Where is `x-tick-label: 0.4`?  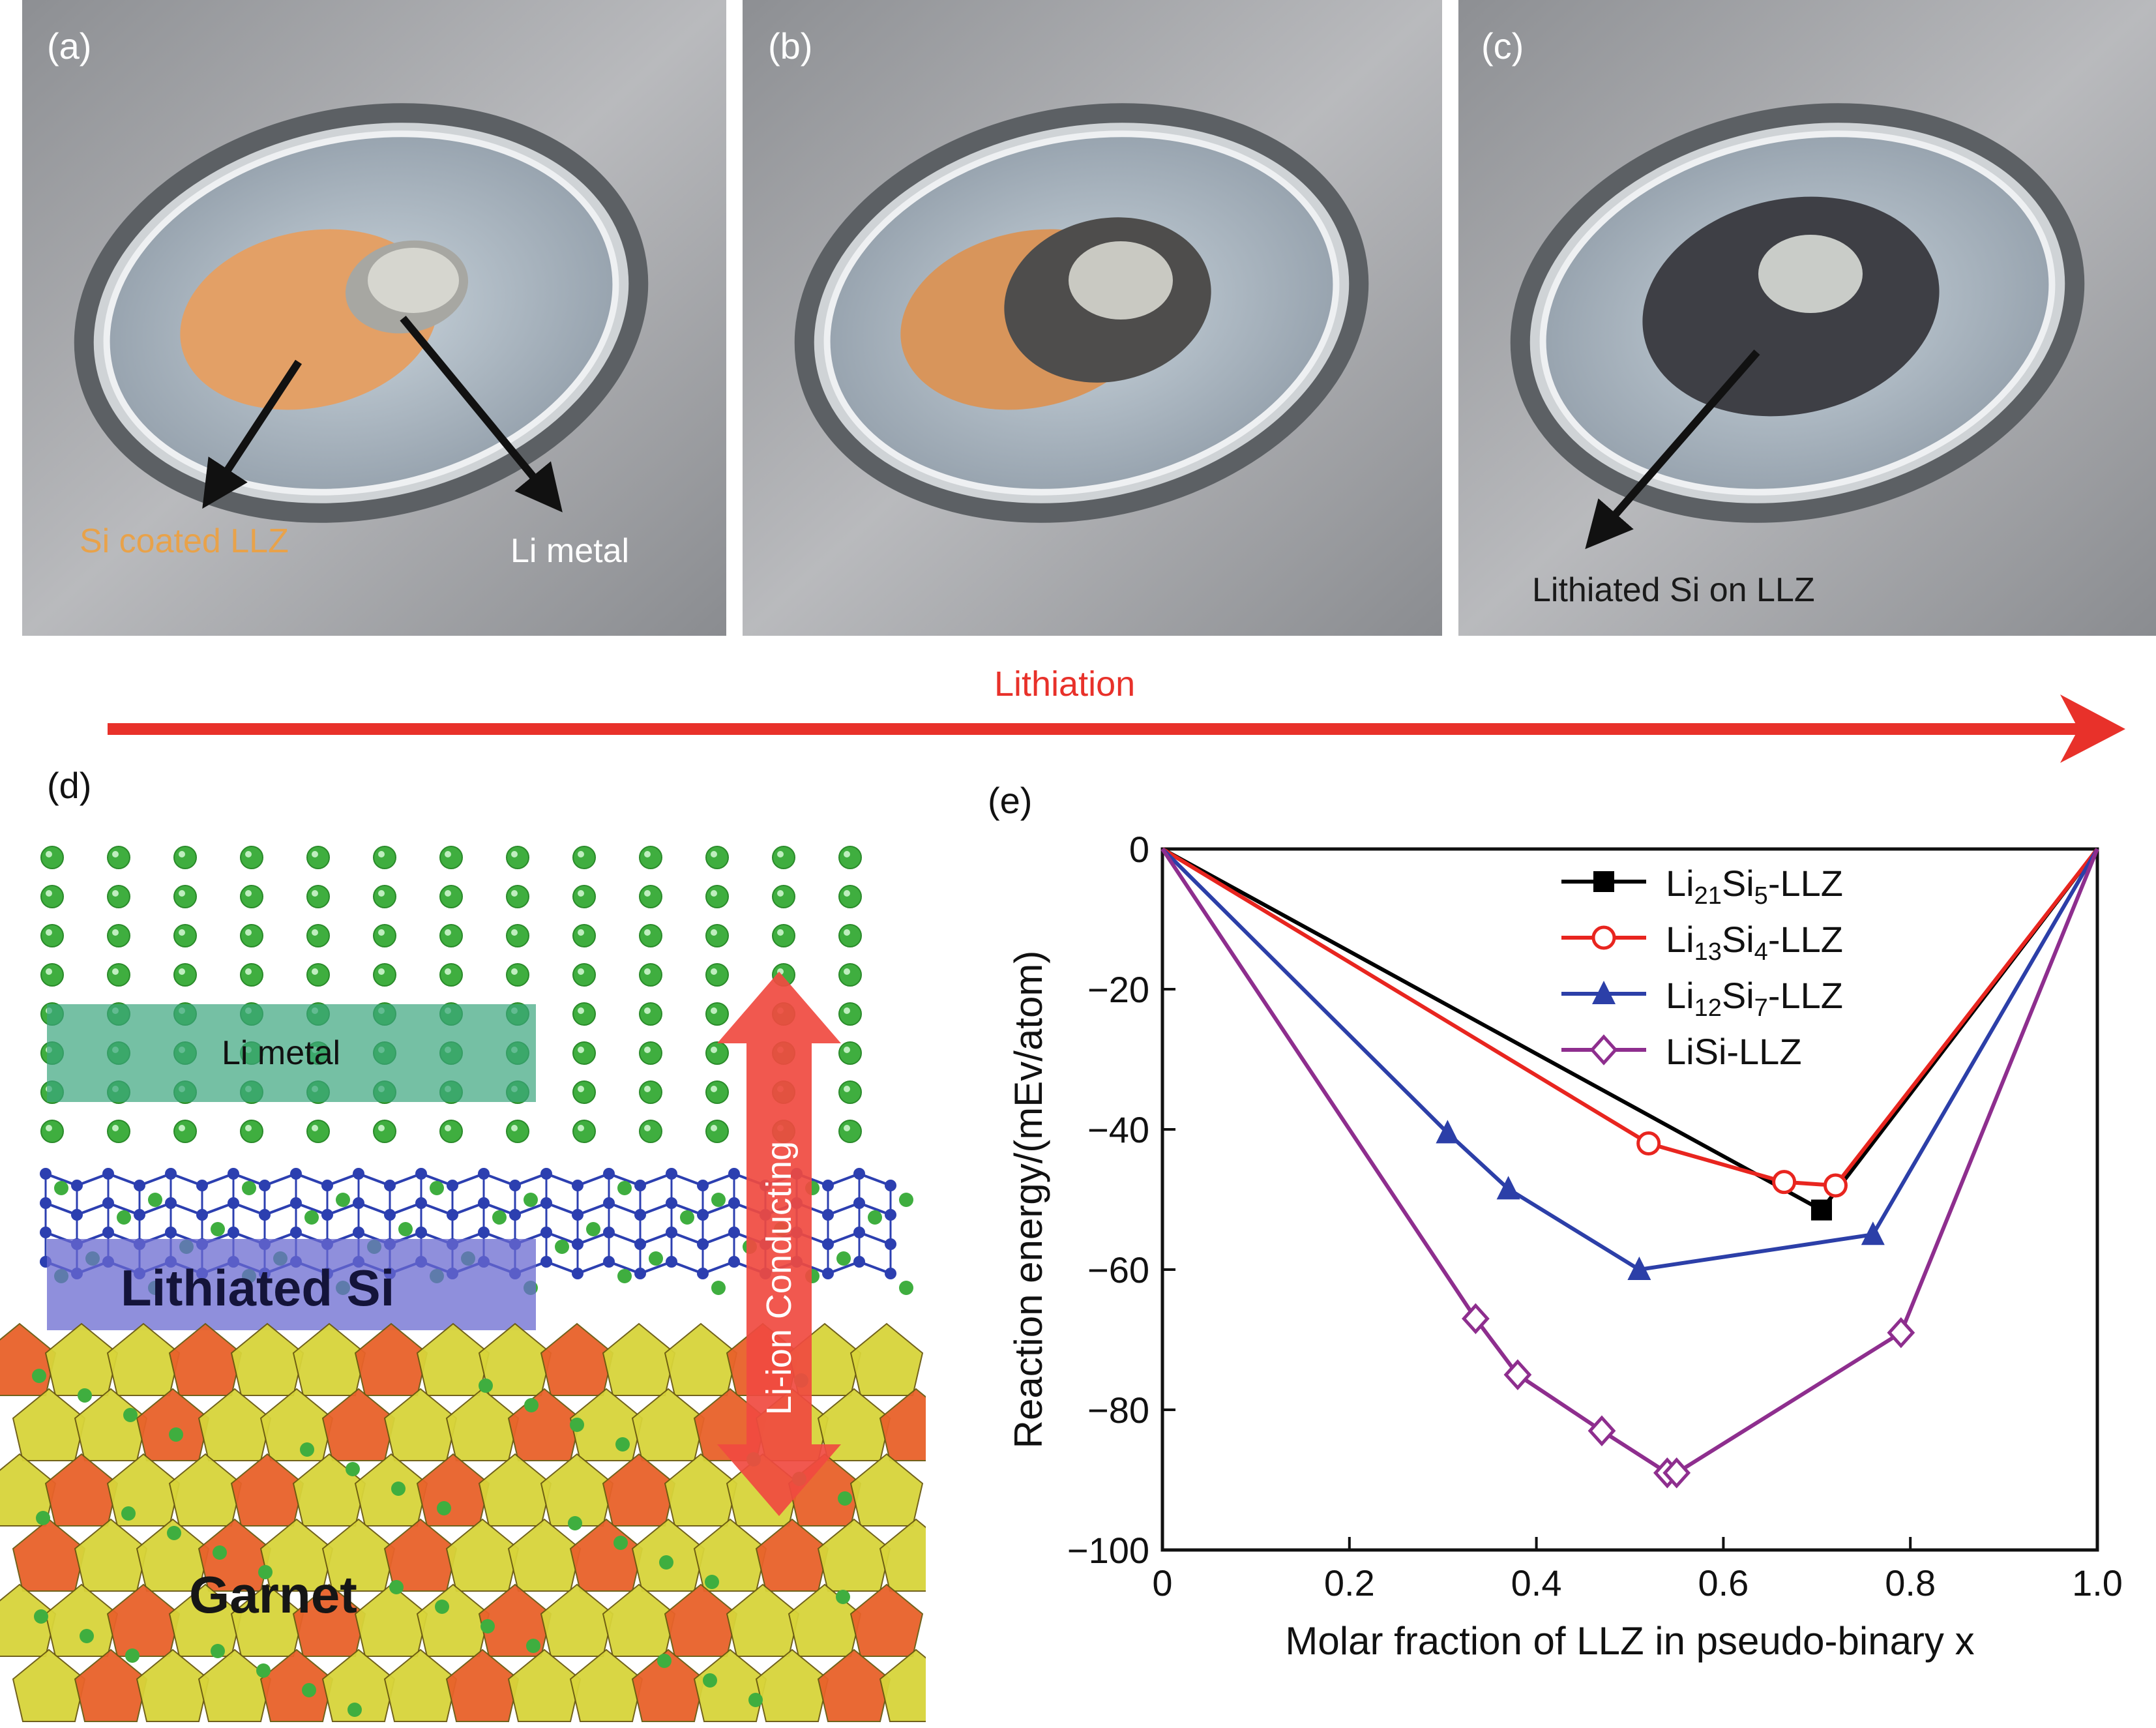 x-tick-label: 0.4 is located at coordinates (1536, 1582).